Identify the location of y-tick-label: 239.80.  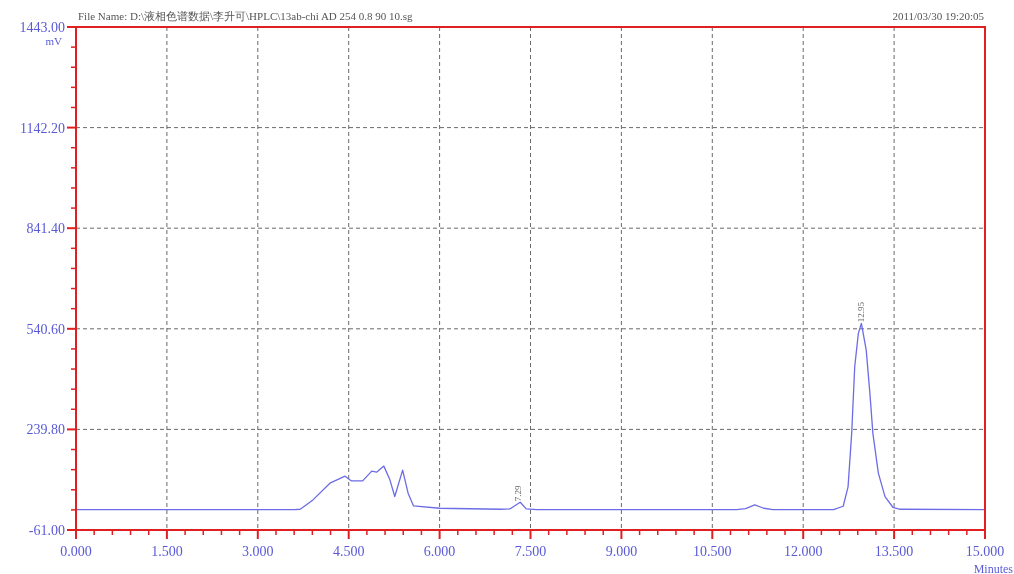
(45, 430).